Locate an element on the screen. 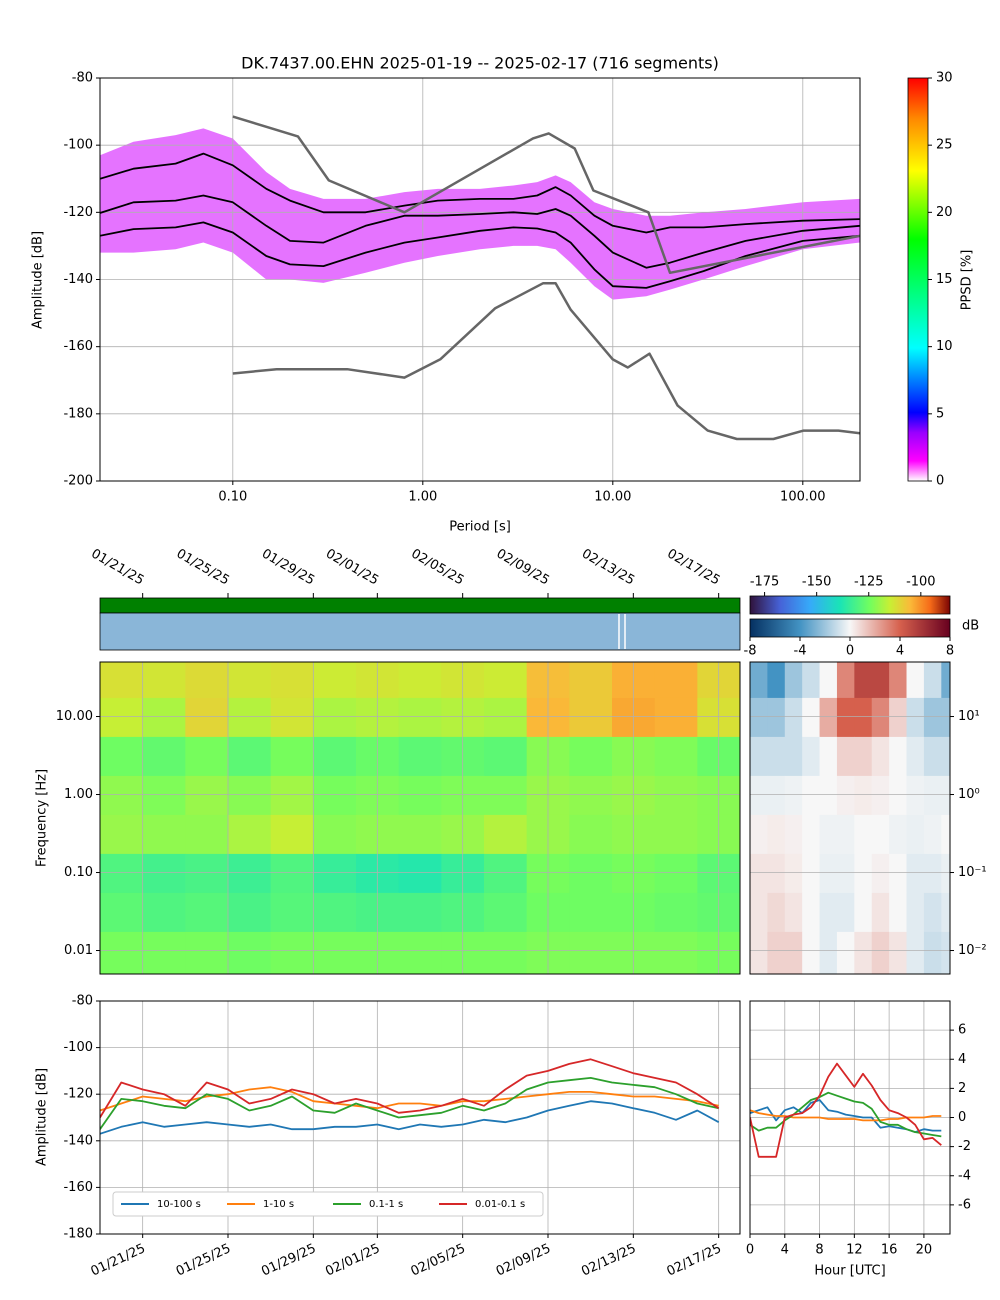 The height and width of the screenshot is (1300, 1000). colorbar-tick-label: -100 is located at coordinates (921, 582).